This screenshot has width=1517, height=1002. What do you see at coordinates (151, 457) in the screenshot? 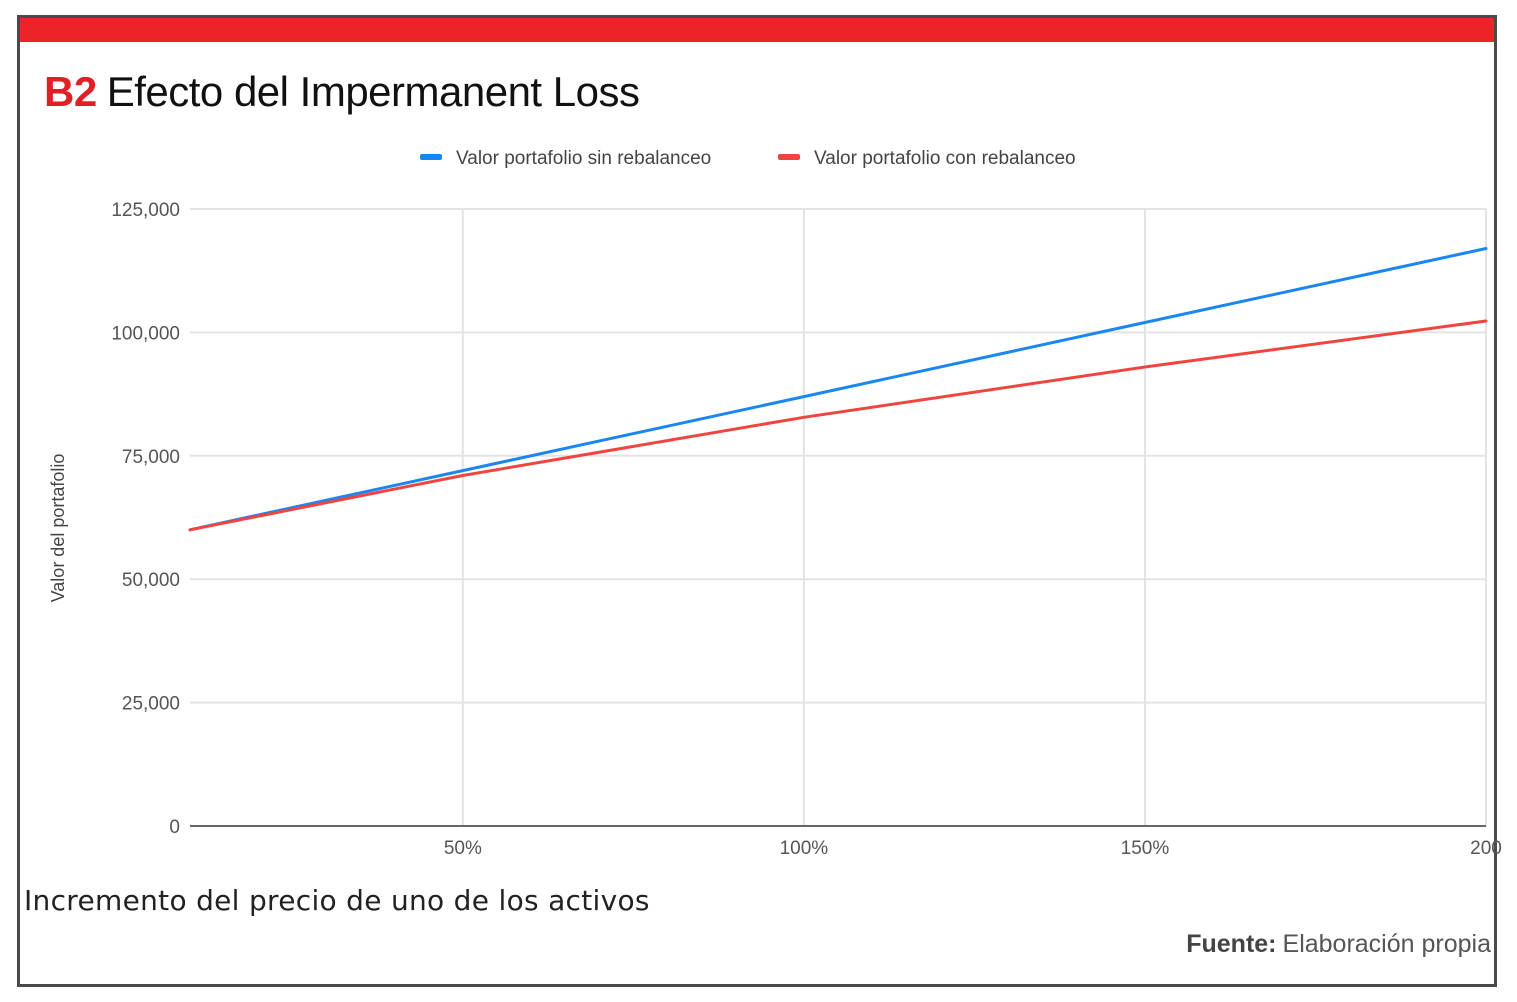
I see `y-tick-label: 75,000` at bounding box center [151, 457].